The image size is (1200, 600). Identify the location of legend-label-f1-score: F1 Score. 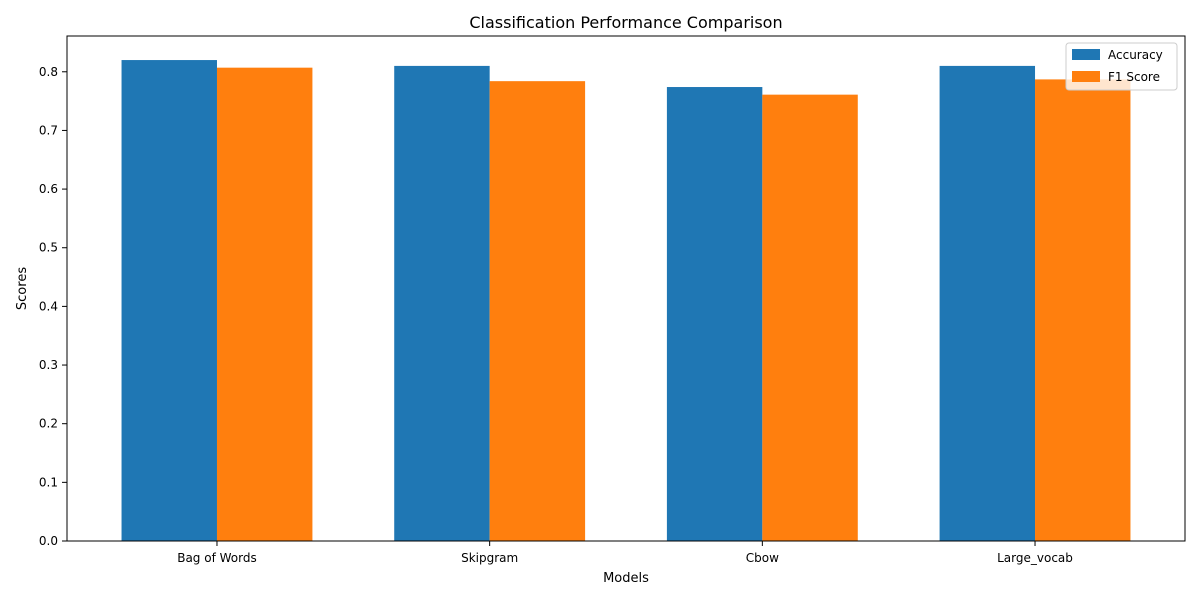
(1134, 77).